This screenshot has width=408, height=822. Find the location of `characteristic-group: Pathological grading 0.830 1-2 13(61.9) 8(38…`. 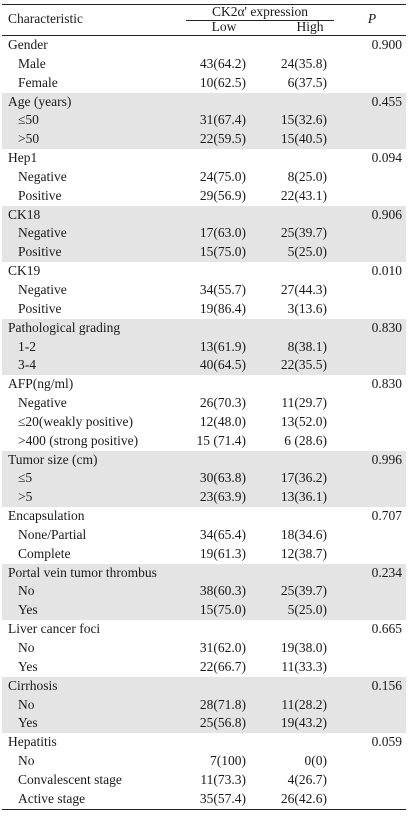

characteristic-group: Pathological grading 0.830 1-2 13(61.9) 8(38… is located at coordinates (204, 347).